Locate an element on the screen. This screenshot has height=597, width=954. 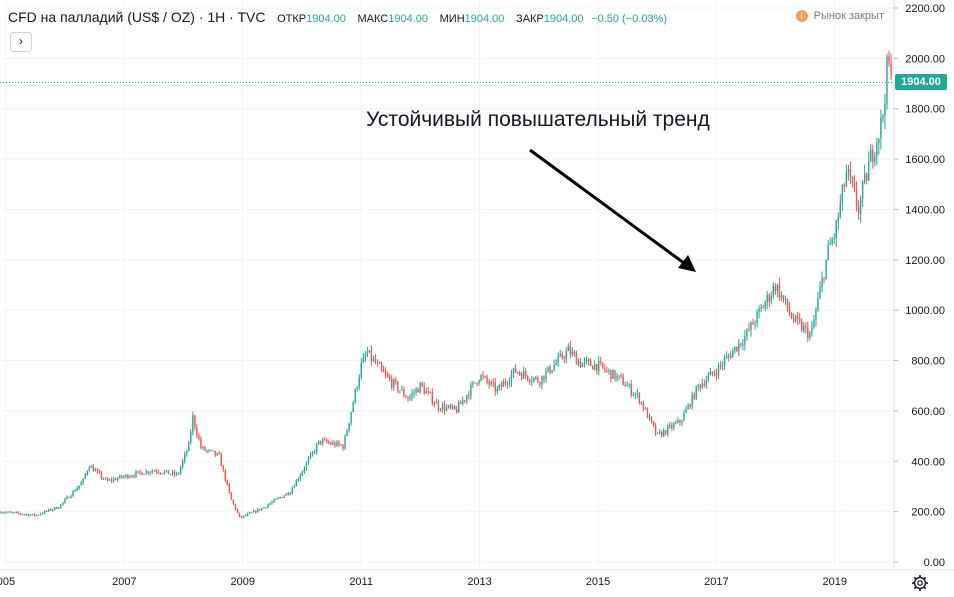
x-tick-label: 2007 is located at coordinates (124, 582).